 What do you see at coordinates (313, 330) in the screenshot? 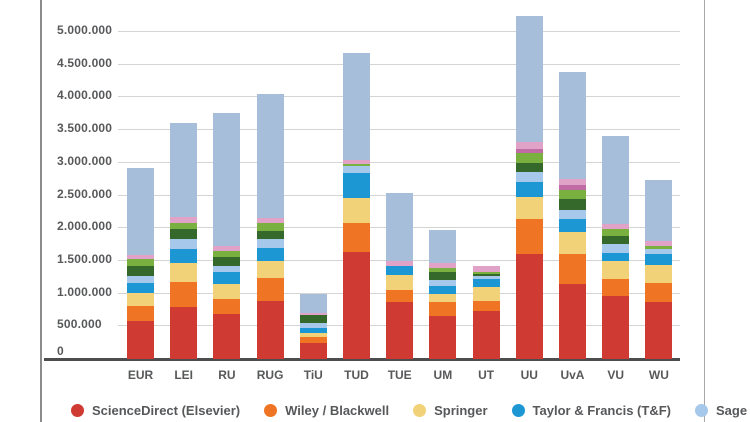
I see `bar-segment-TiU-taylor-&-francis-(t&f)` at bounding box center [313, 330].